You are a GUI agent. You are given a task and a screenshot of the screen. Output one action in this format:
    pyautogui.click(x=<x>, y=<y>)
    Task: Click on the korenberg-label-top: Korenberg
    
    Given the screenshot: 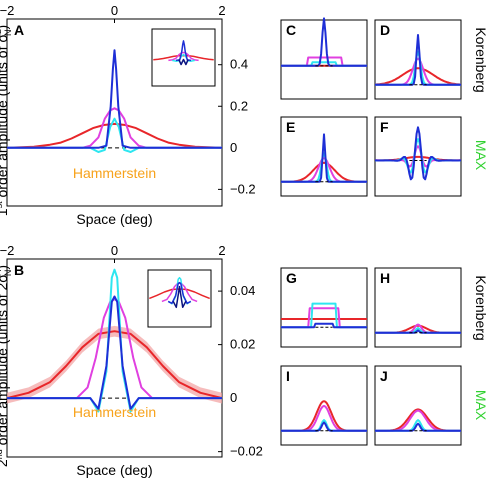 What is the action you would take?
    pyautogui.click(x=481, y=59)
    